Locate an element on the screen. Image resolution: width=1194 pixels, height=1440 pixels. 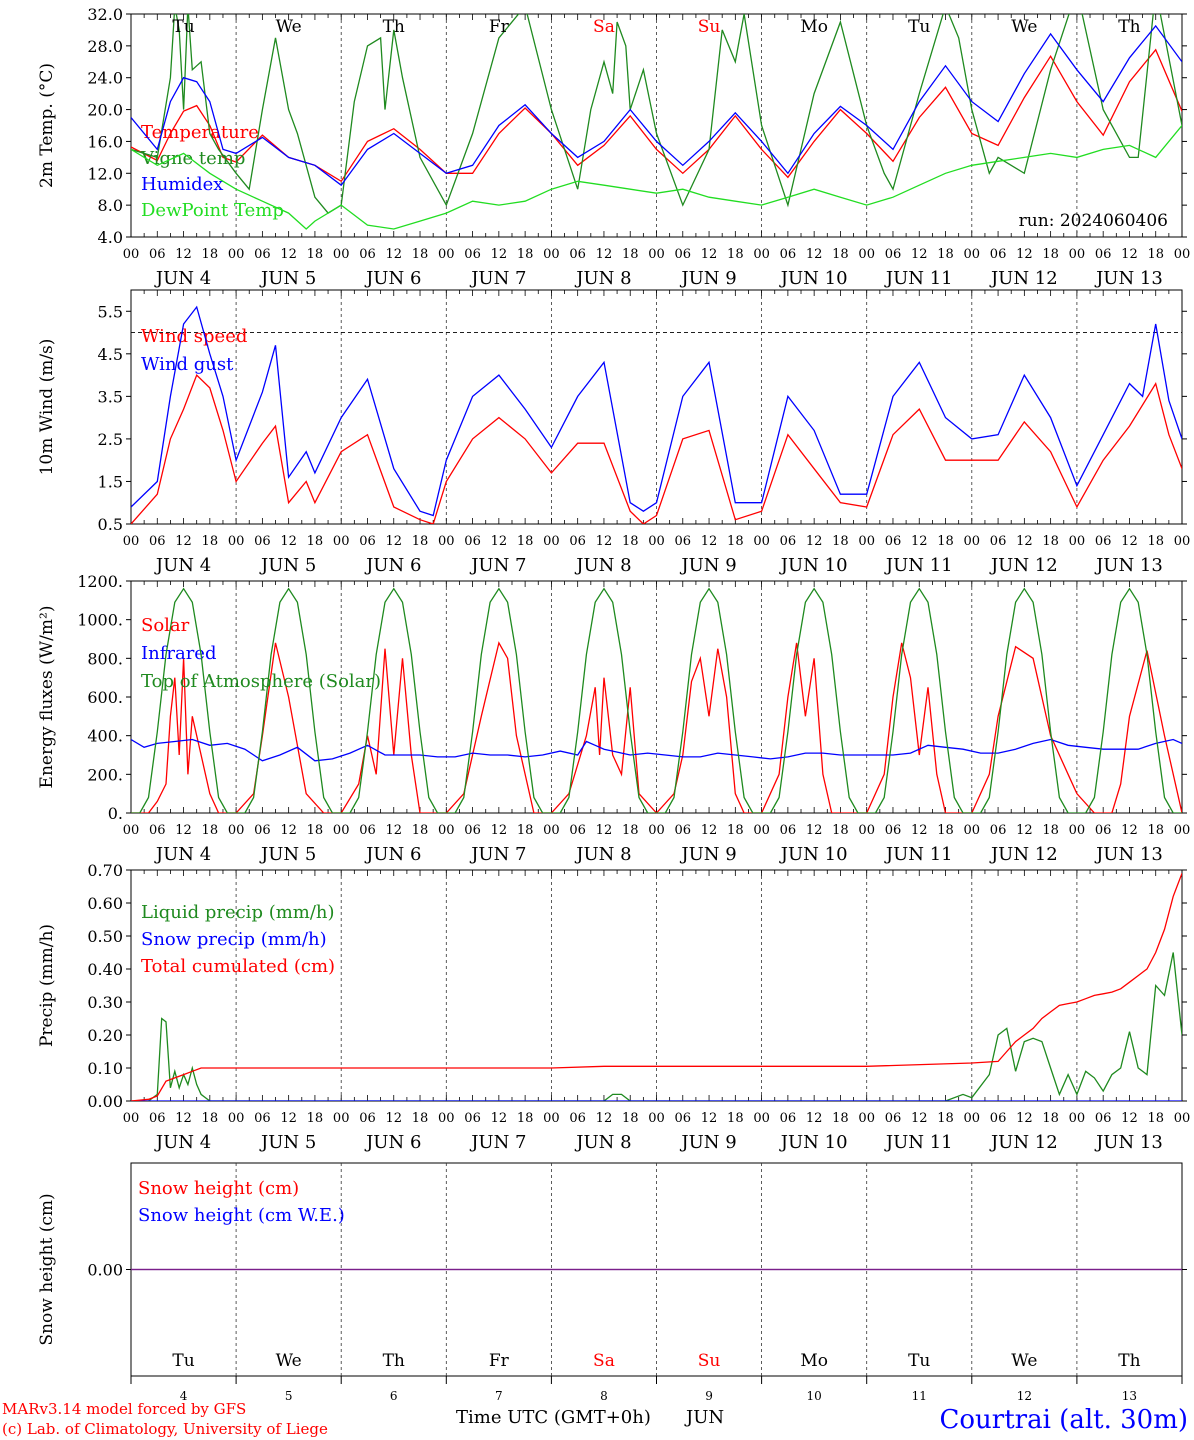
day-number-label: 7 is located at coordinates (499, 1396).